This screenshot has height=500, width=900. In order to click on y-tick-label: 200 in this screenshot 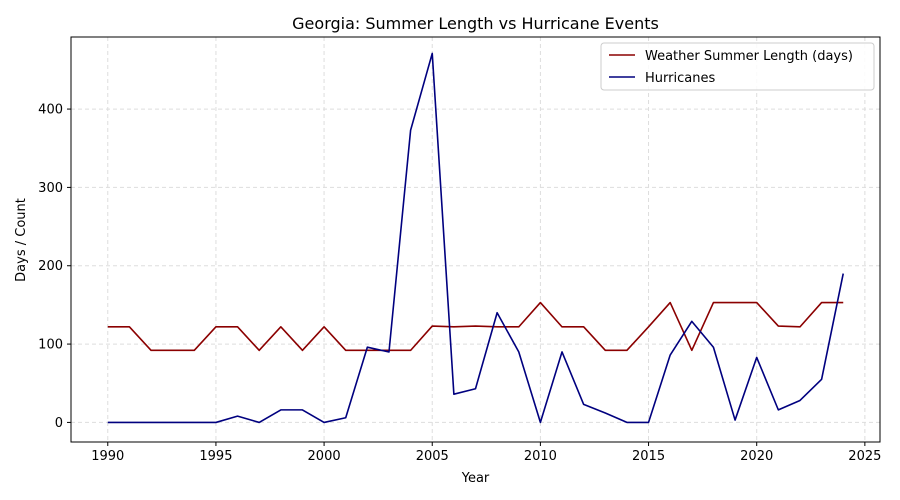, I will do `click(50, 266)`.